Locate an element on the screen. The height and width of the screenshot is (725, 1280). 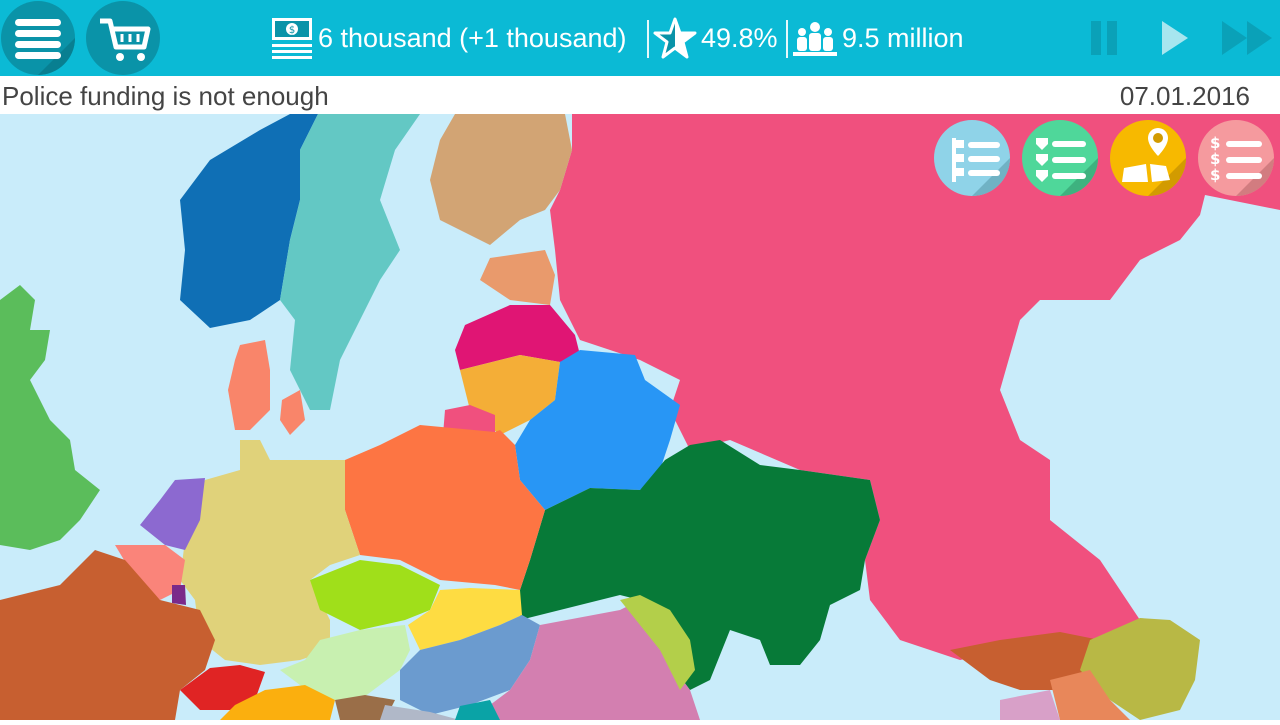
country-armenia is located at coordinates (1090, 695).